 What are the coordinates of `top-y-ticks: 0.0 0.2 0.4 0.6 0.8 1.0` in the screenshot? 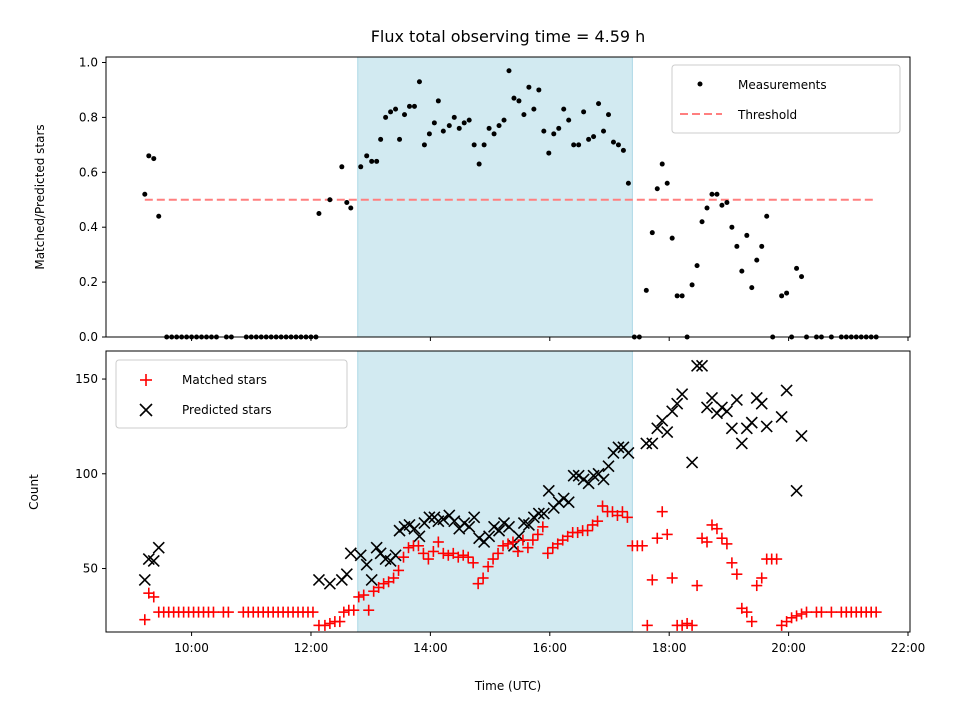 It's located at (92, 199).